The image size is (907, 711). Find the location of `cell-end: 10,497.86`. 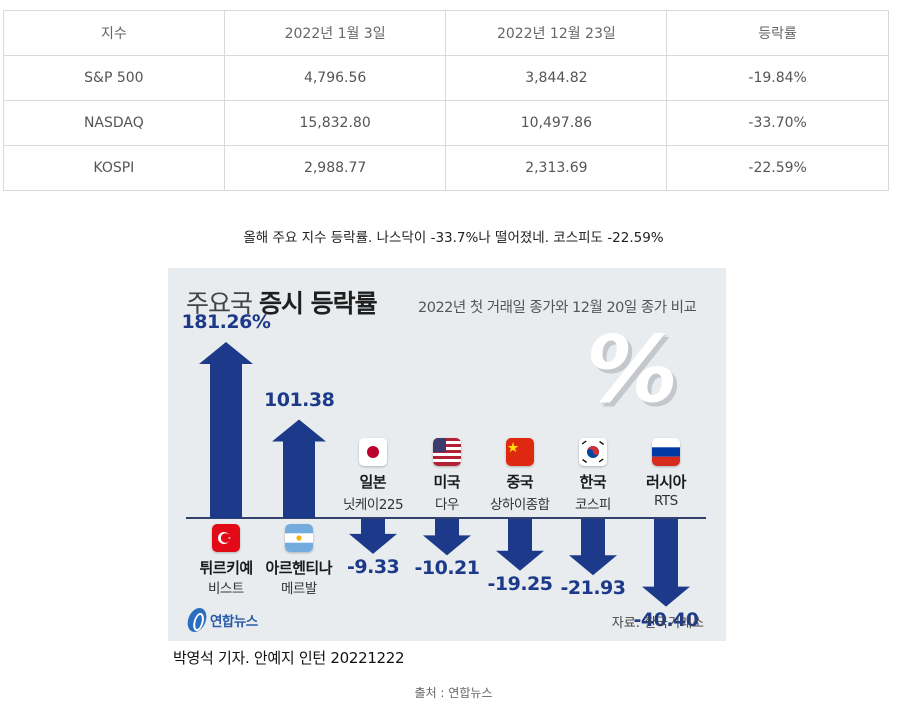

cell-end: 10,497.86 is located at coordinates (556, 123).